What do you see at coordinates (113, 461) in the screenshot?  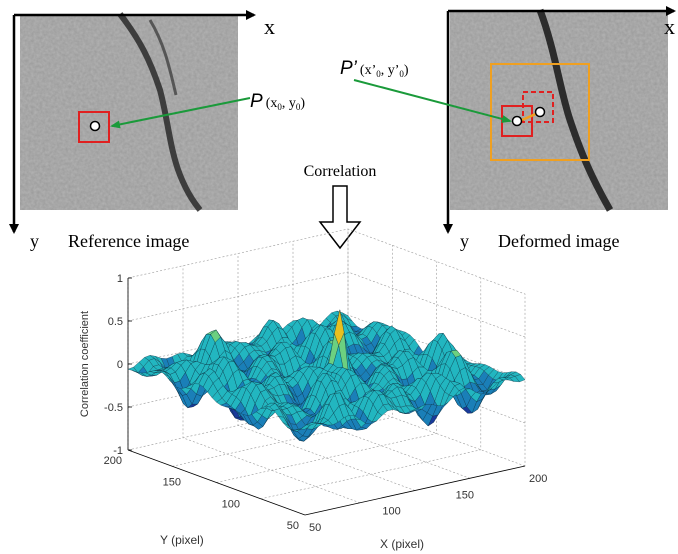 I see `y-tick-label: 200` at bounding box center [113, 461].